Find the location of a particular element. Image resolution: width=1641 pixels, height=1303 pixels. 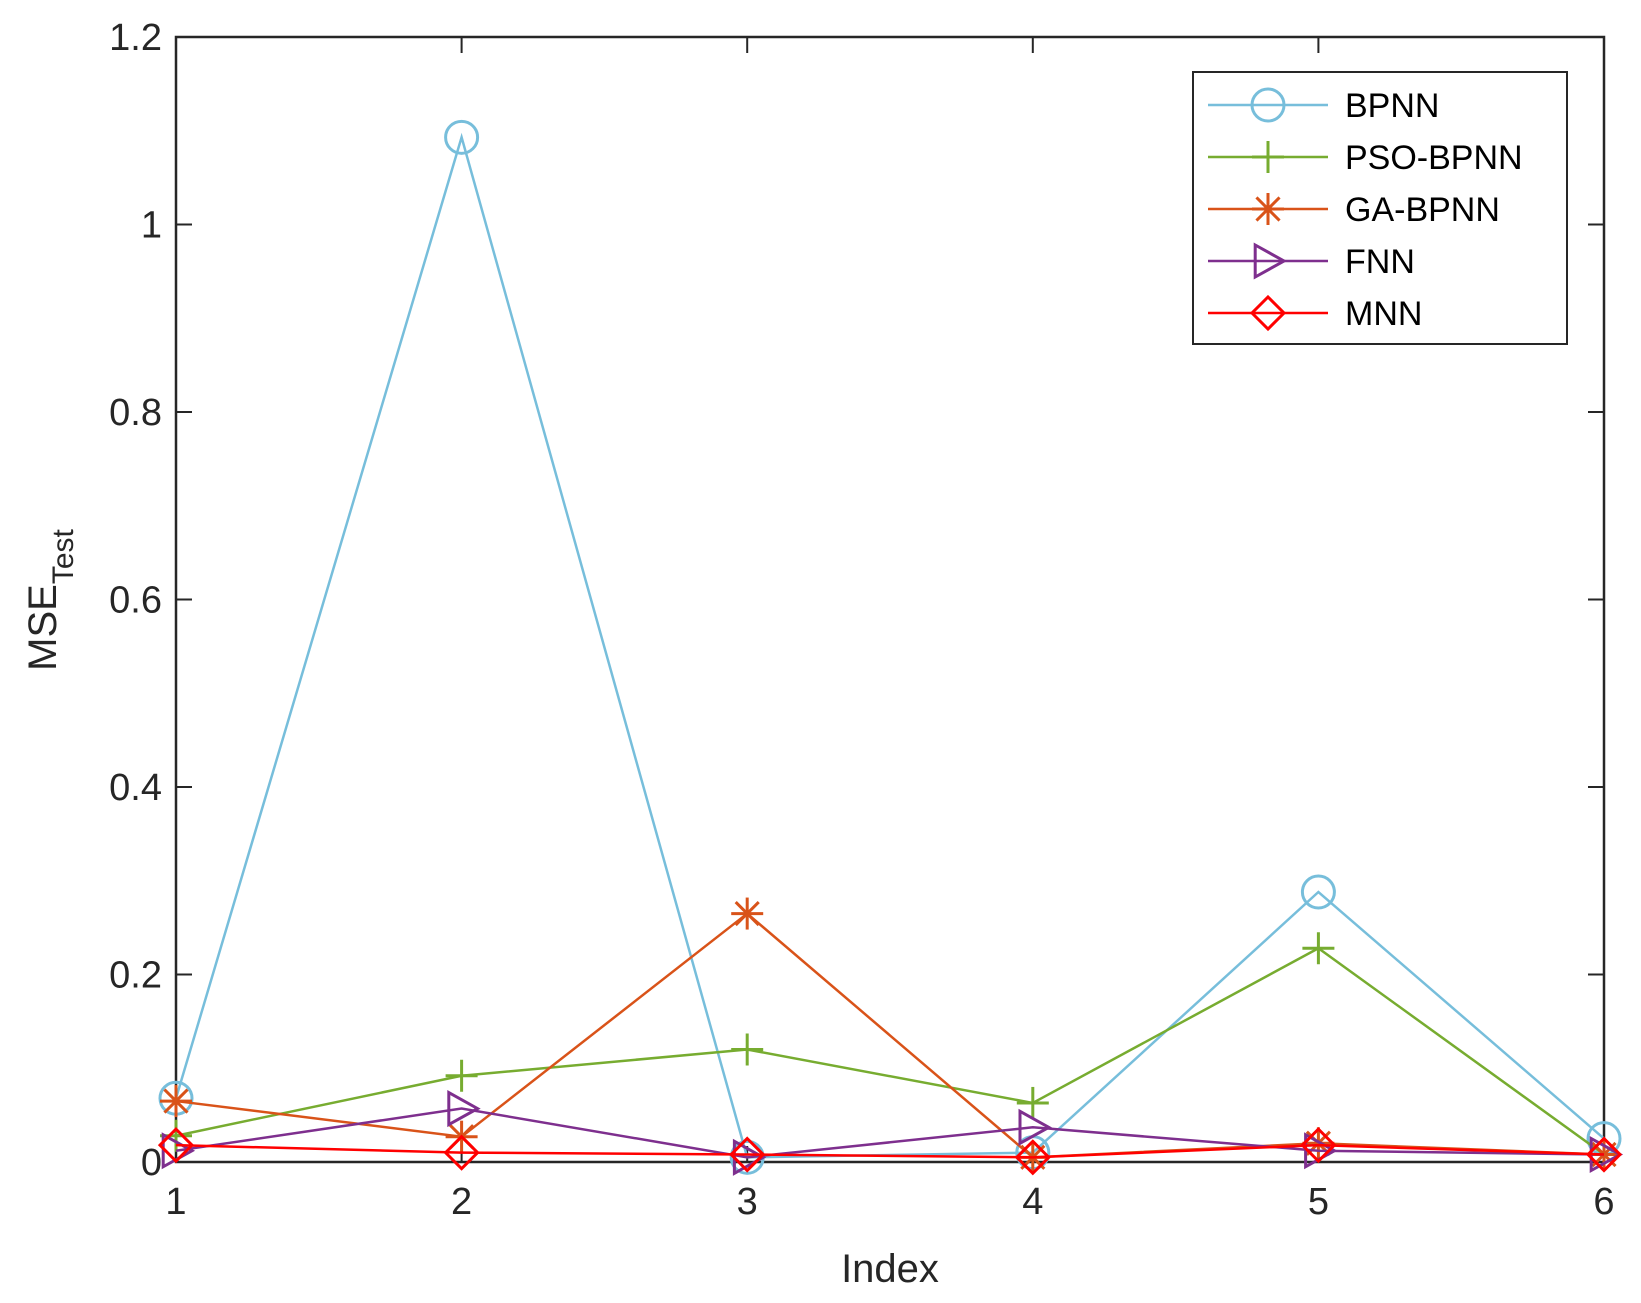

legend-entries: BPNN PSO-BPNN GA-BPNN FNN MNN is located at coordinates (1365, 210).